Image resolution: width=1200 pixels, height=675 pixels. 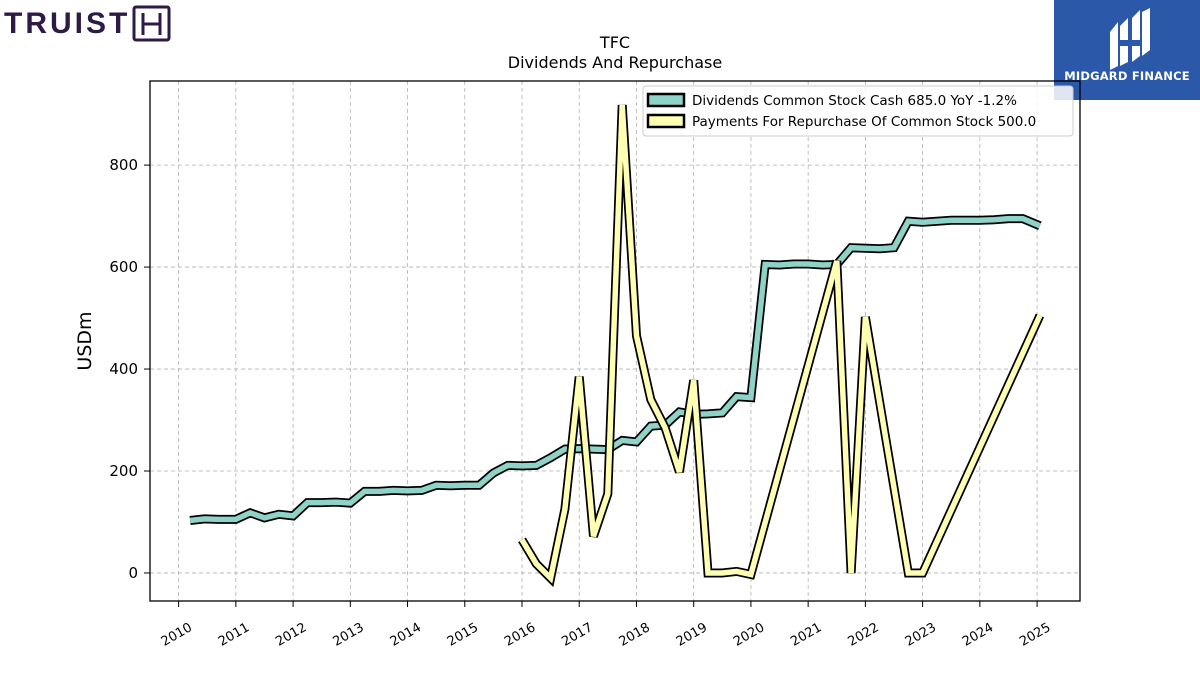 I want to click on x-tick-label: 2022, so click(x=864, y=635).